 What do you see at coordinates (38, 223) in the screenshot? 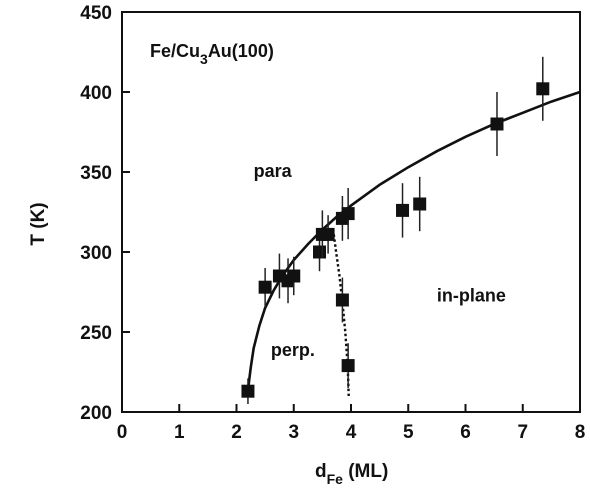
I see `y-axis-title: T (K)` at bounding box center [38, 223].